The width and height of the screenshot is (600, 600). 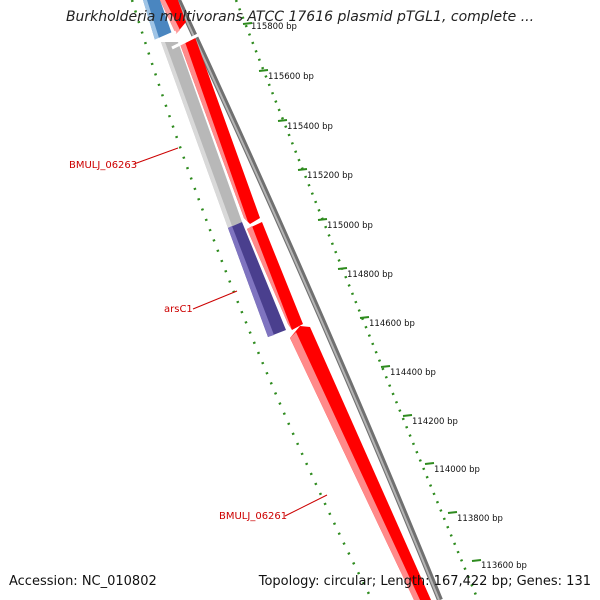 What do you see at coordinates (103, 165) in the screenshot?
I see `gene-label-bmulj-06263: BMULJ_06263` at bounding box center [103, 165].